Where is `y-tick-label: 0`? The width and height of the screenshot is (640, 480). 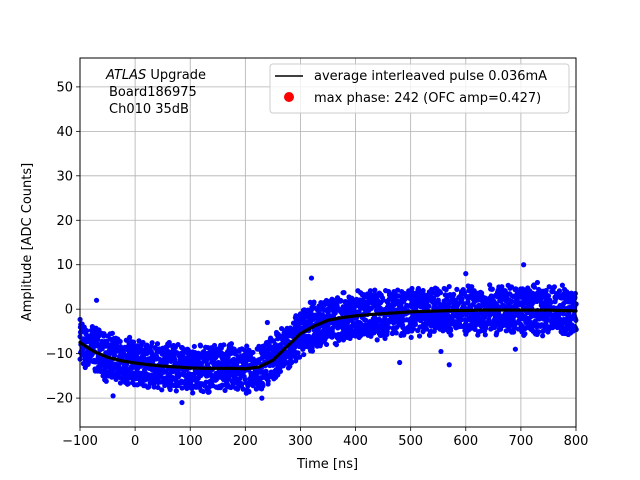 y-tick-label: 0 is located at coordinates (69, 310).